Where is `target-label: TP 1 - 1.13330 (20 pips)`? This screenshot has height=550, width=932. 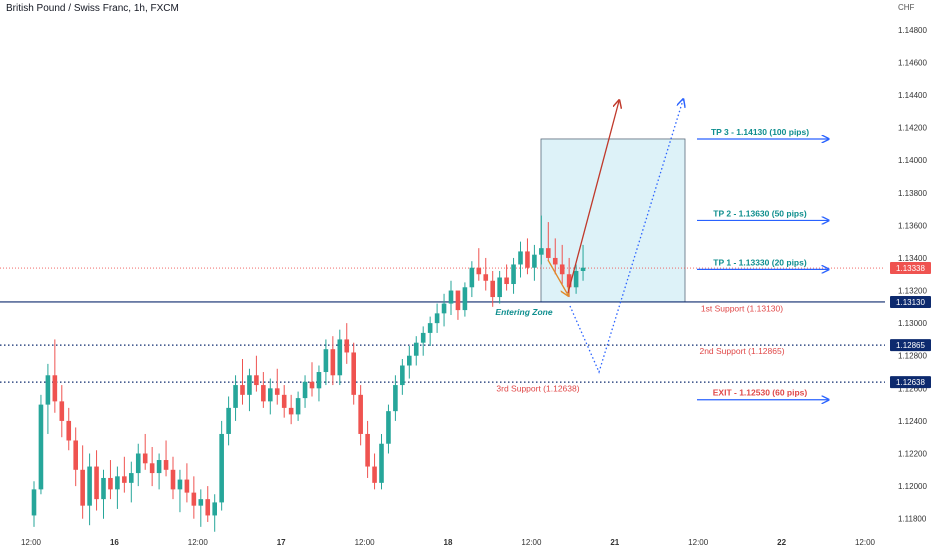 target-label: TP 1 - 1.13330 (20 pips) is located at coordinates (760, 262).